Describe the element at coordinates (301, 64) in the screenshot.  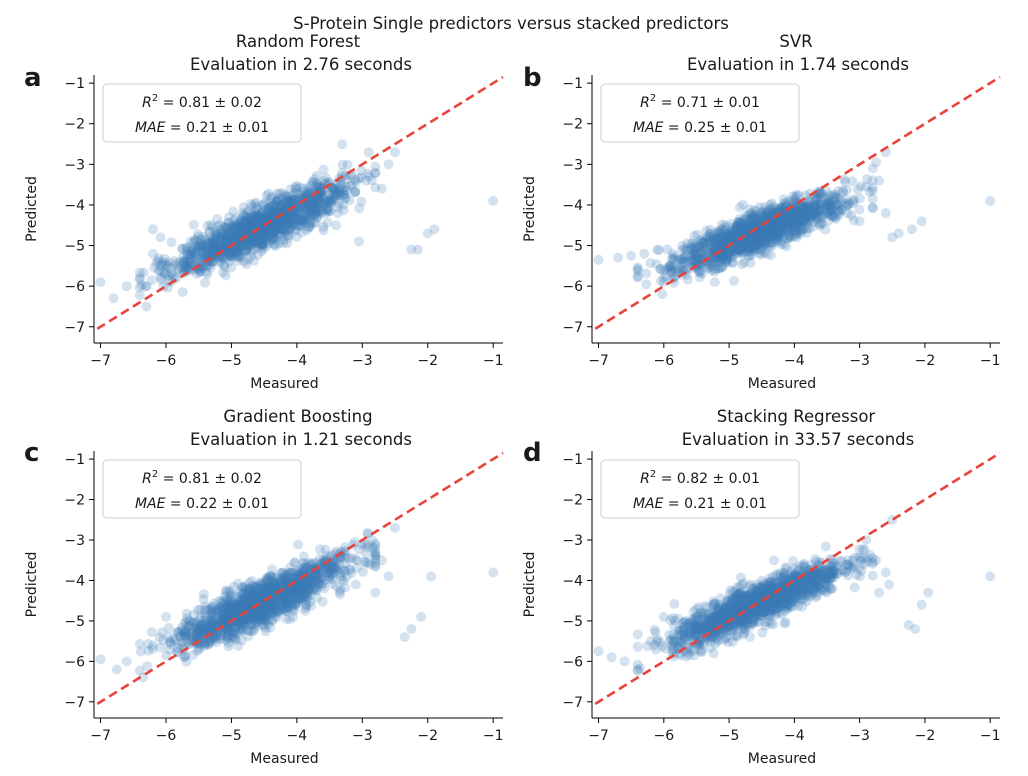
I see `panel-title-eval: Evaluation in 2.76 seconds` at that location.